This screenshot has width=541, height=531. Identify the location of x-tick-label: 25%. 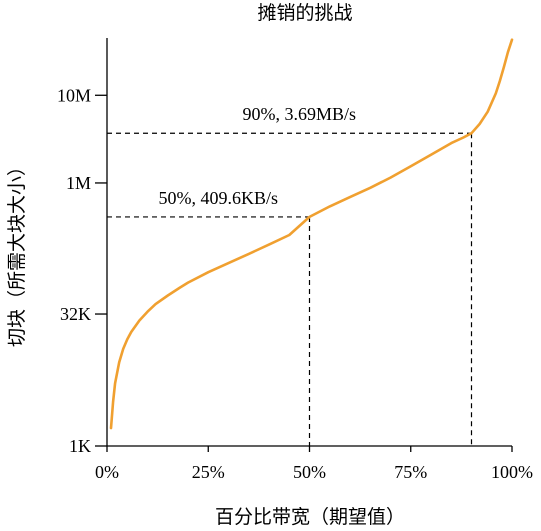
(208, 472).